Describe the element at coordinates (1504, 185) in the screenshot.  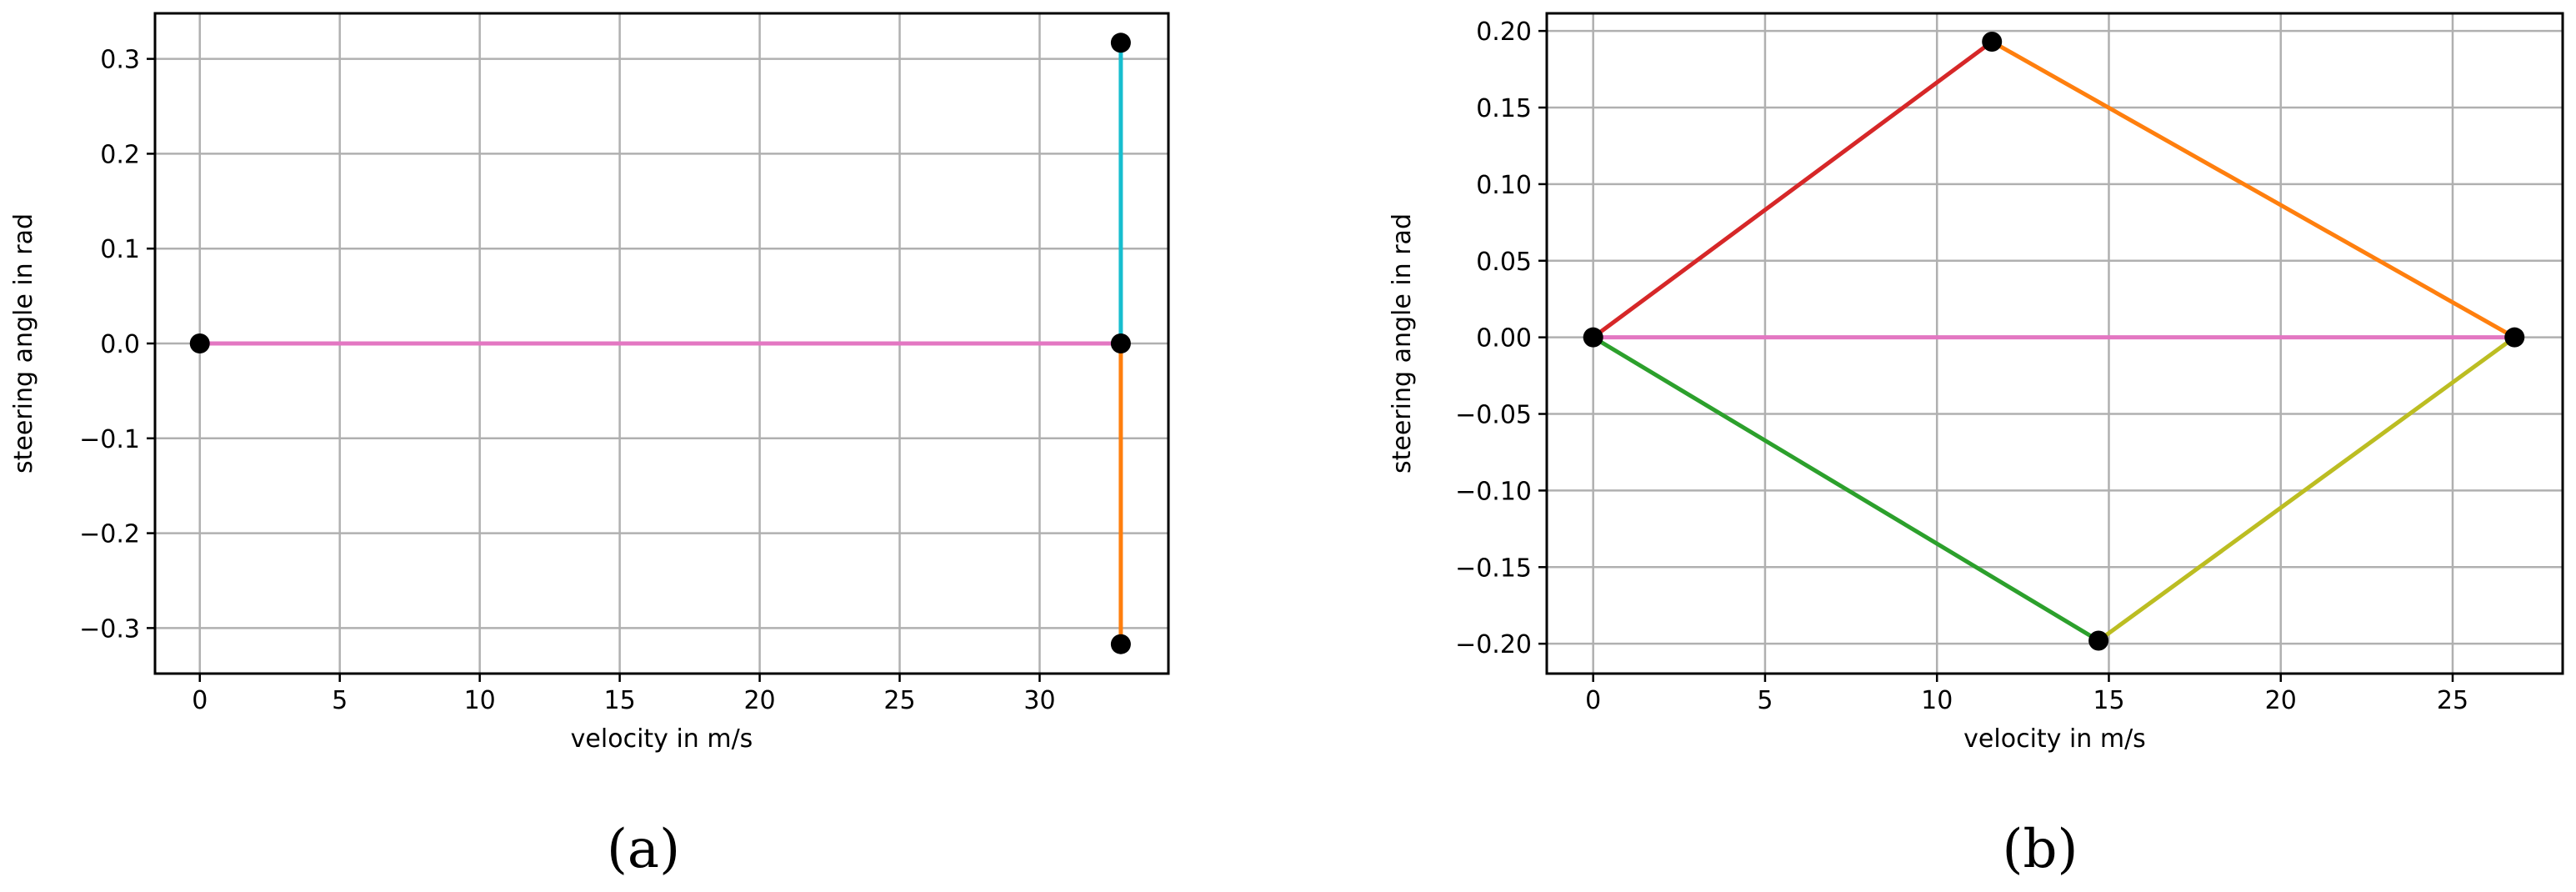
I see `y-tick-label-6: 0.10` at that location.